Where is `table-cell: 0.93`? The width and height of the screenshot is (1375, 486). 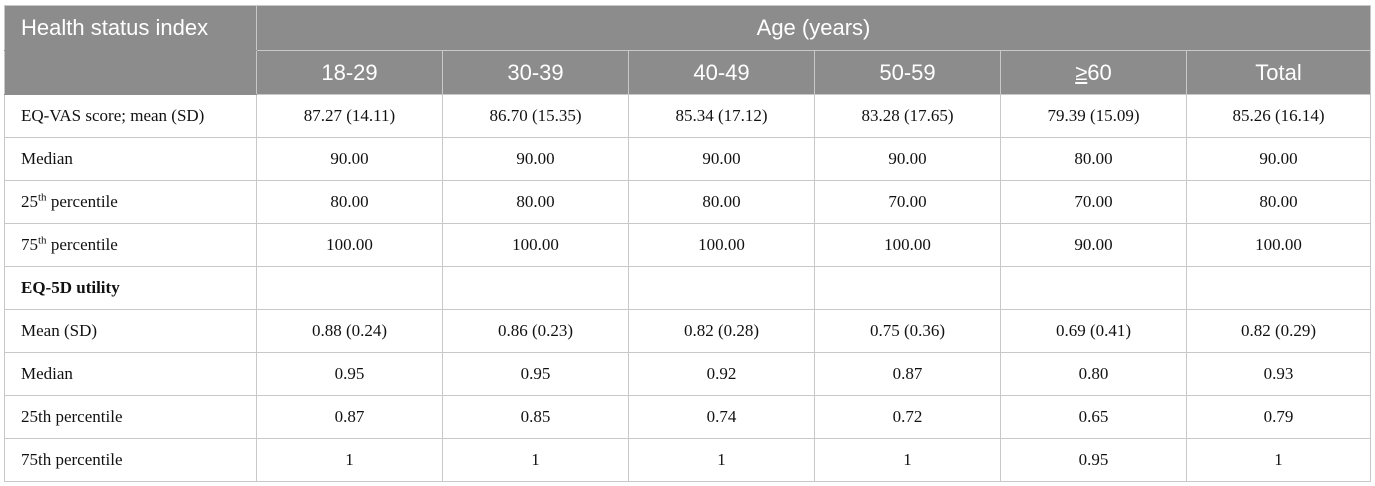 table-cell: 0.93 is located at coordinates (1278, 374).